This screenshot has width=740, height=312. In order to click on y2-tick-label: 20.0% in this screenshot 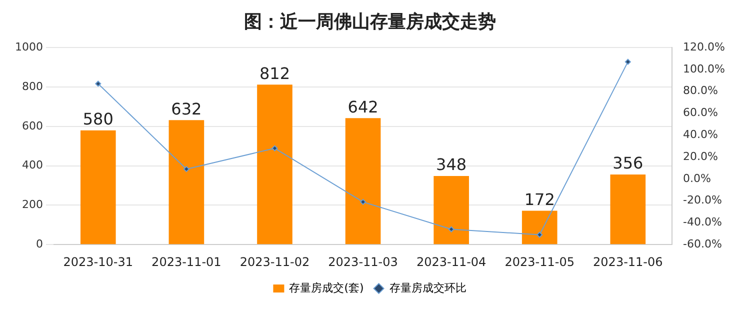, I will do `click(700, 156)`.